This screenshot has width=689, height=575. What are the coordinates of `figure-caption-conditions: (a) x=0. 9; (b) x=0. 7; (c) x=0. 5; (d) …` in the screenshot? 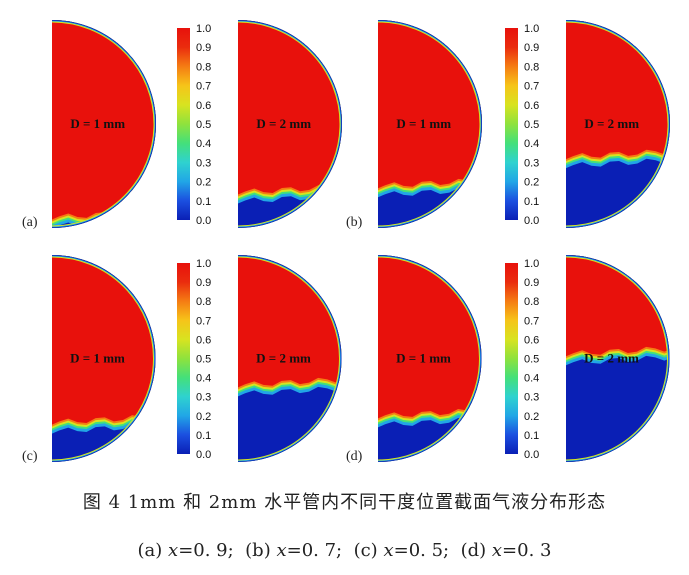 It's located at (344, 550).